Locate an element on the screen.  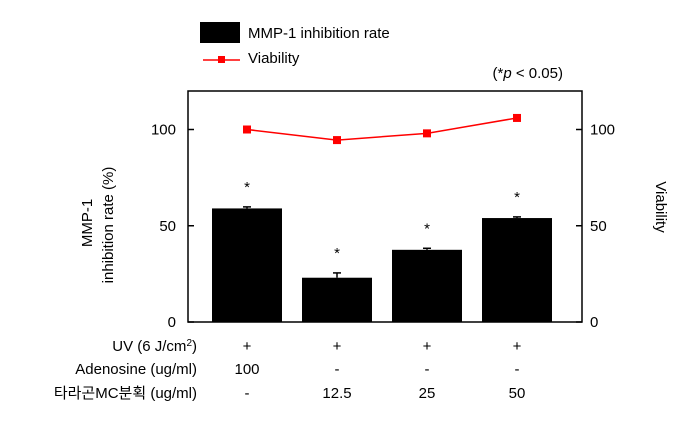
y-axis-label-line2: inhibition rate (%) is located at coordinates (108, 225).